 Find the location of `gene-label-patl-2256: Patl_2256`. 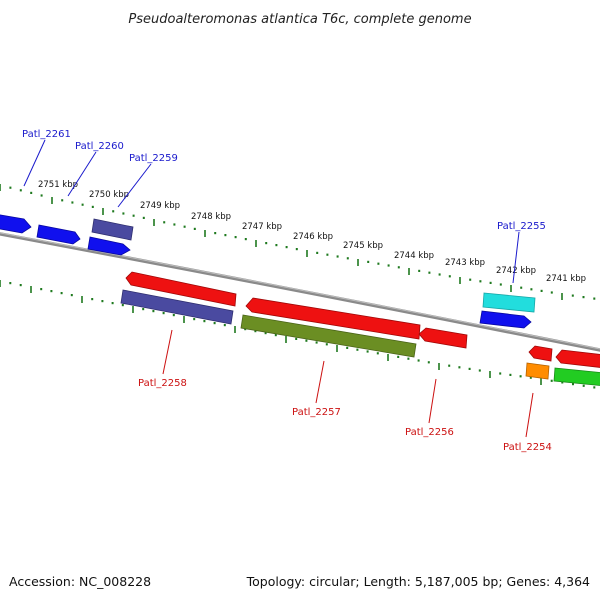

gene-label-patl-2256: Patl_2256 is located at coordinates (429, 432).